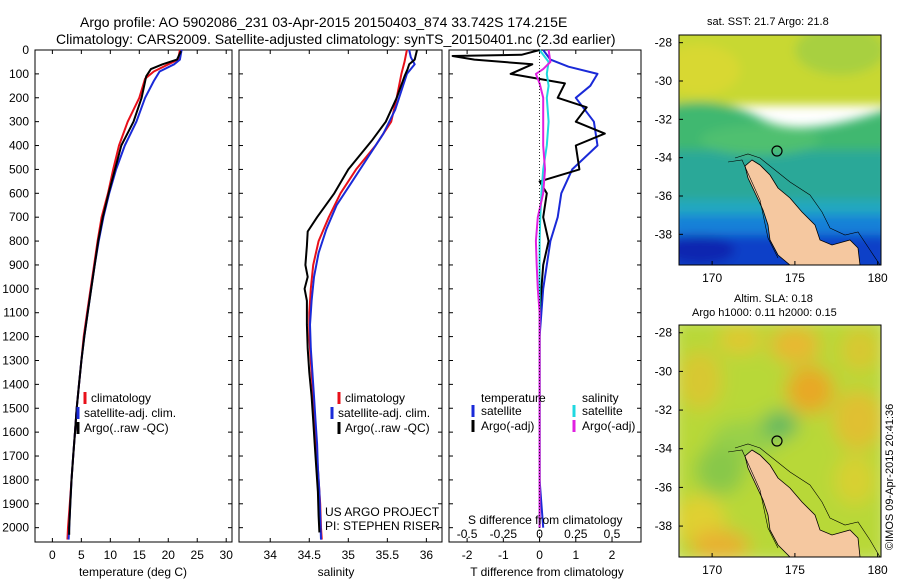 Image resolution: width=900 pixels, height=580 pixels. What do you see at coordinates (427, 555) in the screenshot?
I see `x-tick-label: 36` at bounding box center [427, 555].